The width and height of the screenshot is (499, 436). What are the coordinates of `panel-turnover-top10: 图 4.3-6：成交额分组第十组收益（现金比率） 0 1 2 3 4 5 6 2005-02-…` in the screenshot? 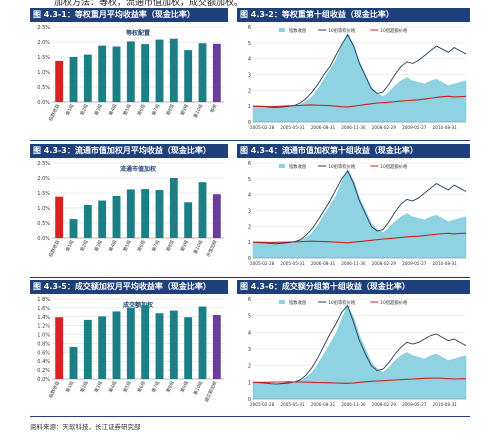 It's located at (353, 346).